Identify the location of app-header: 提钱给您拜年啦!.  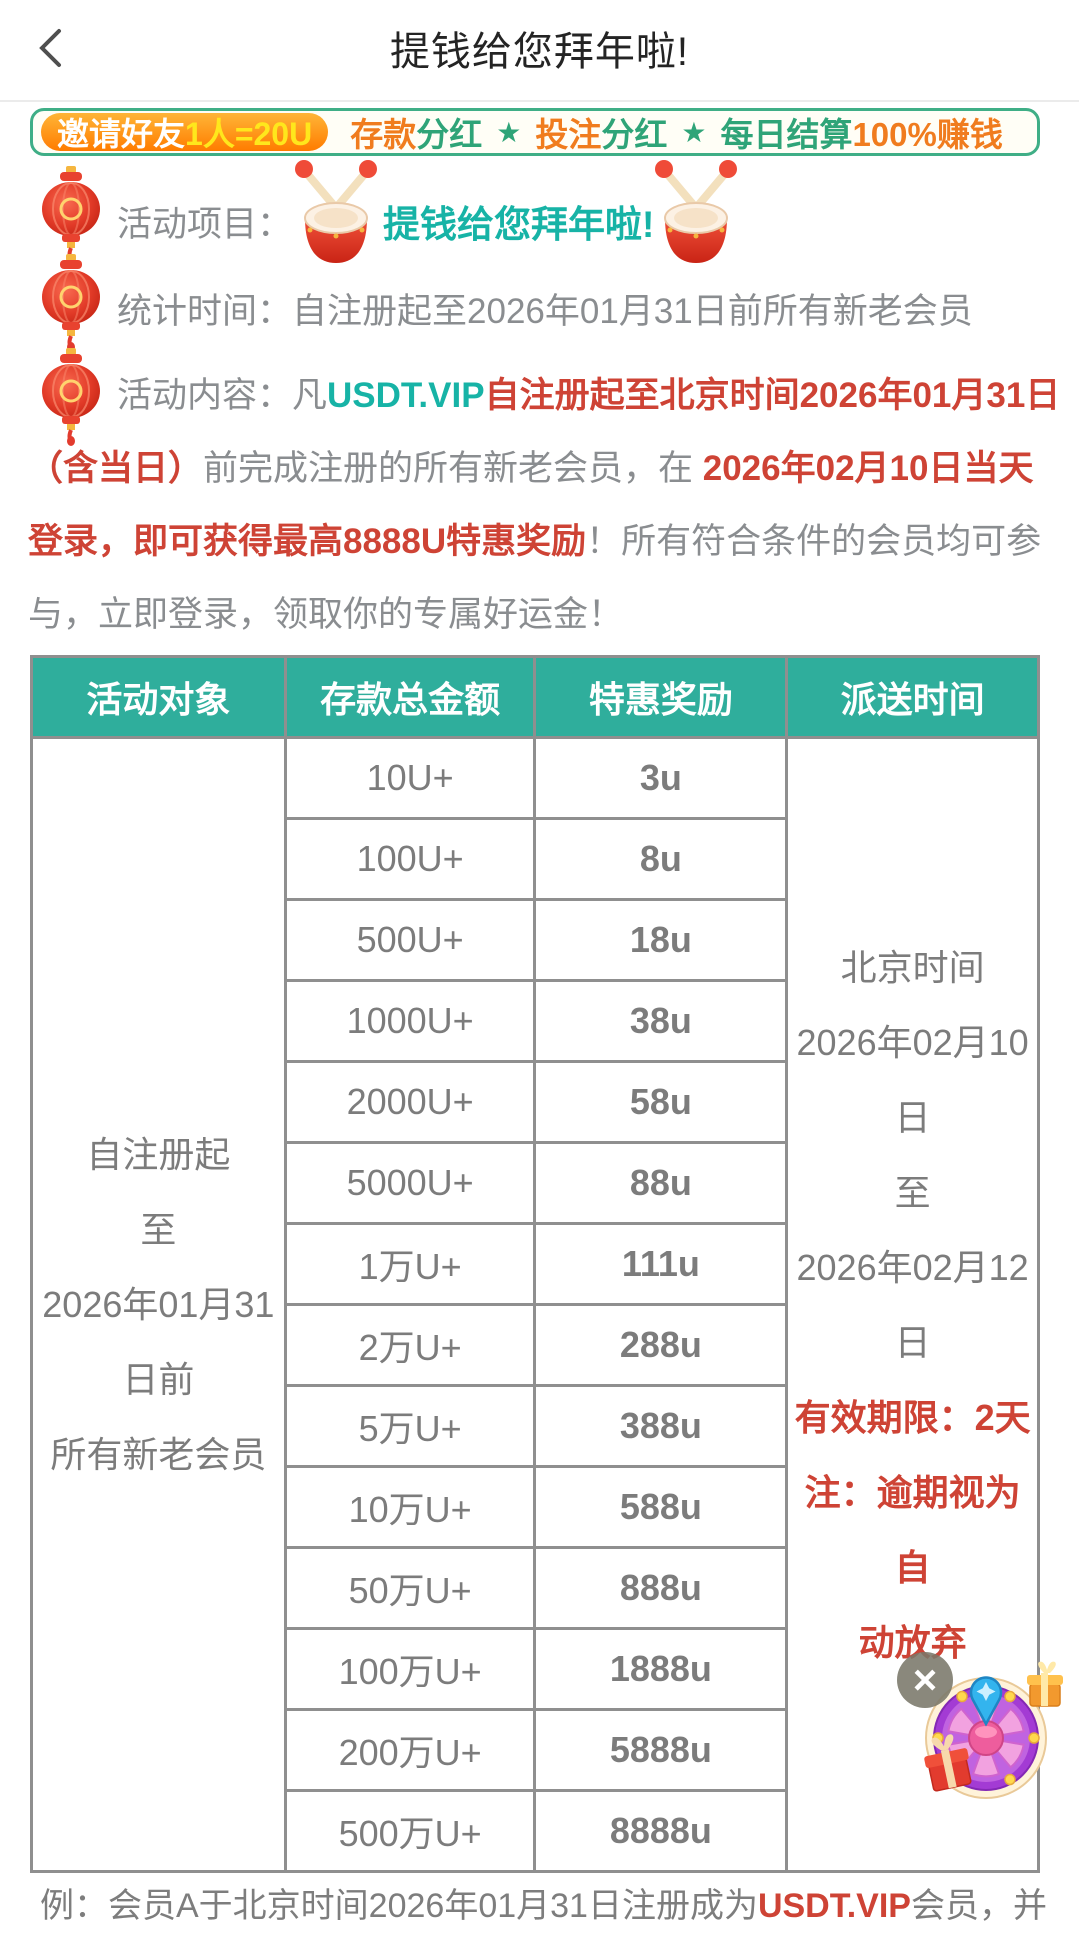
(539, 51).